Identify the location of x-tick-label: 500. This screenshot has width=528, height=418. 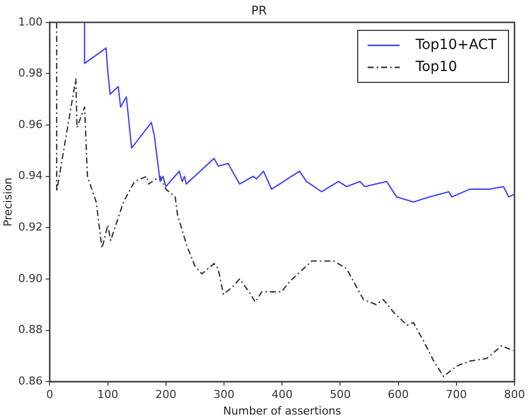
(340, 395).